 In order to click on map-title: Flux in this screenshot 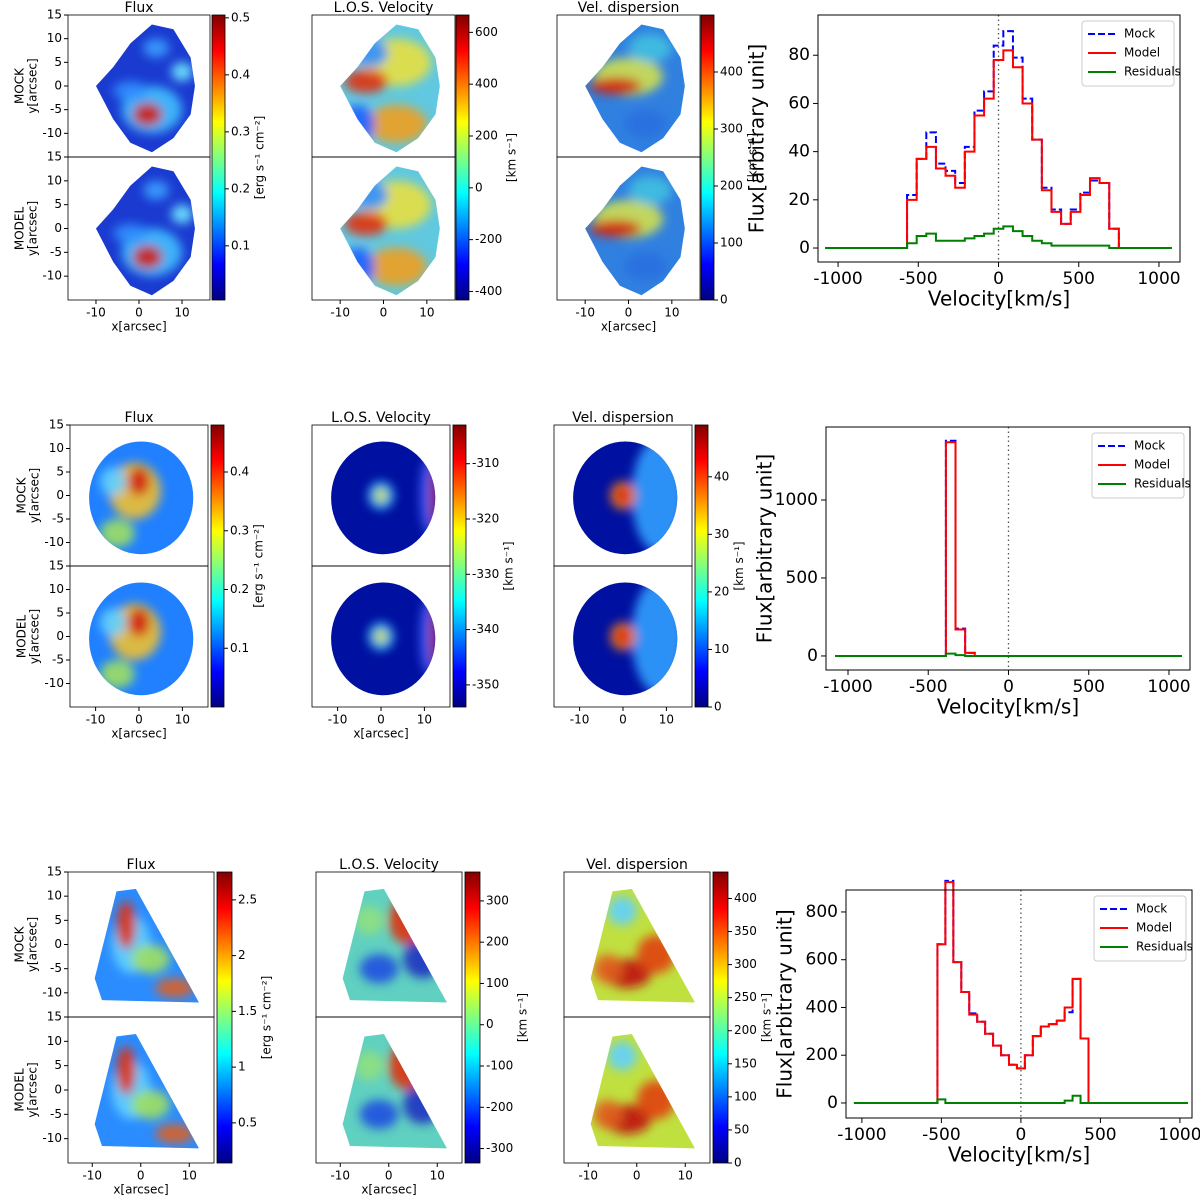, I will do `click(138, 418)`.